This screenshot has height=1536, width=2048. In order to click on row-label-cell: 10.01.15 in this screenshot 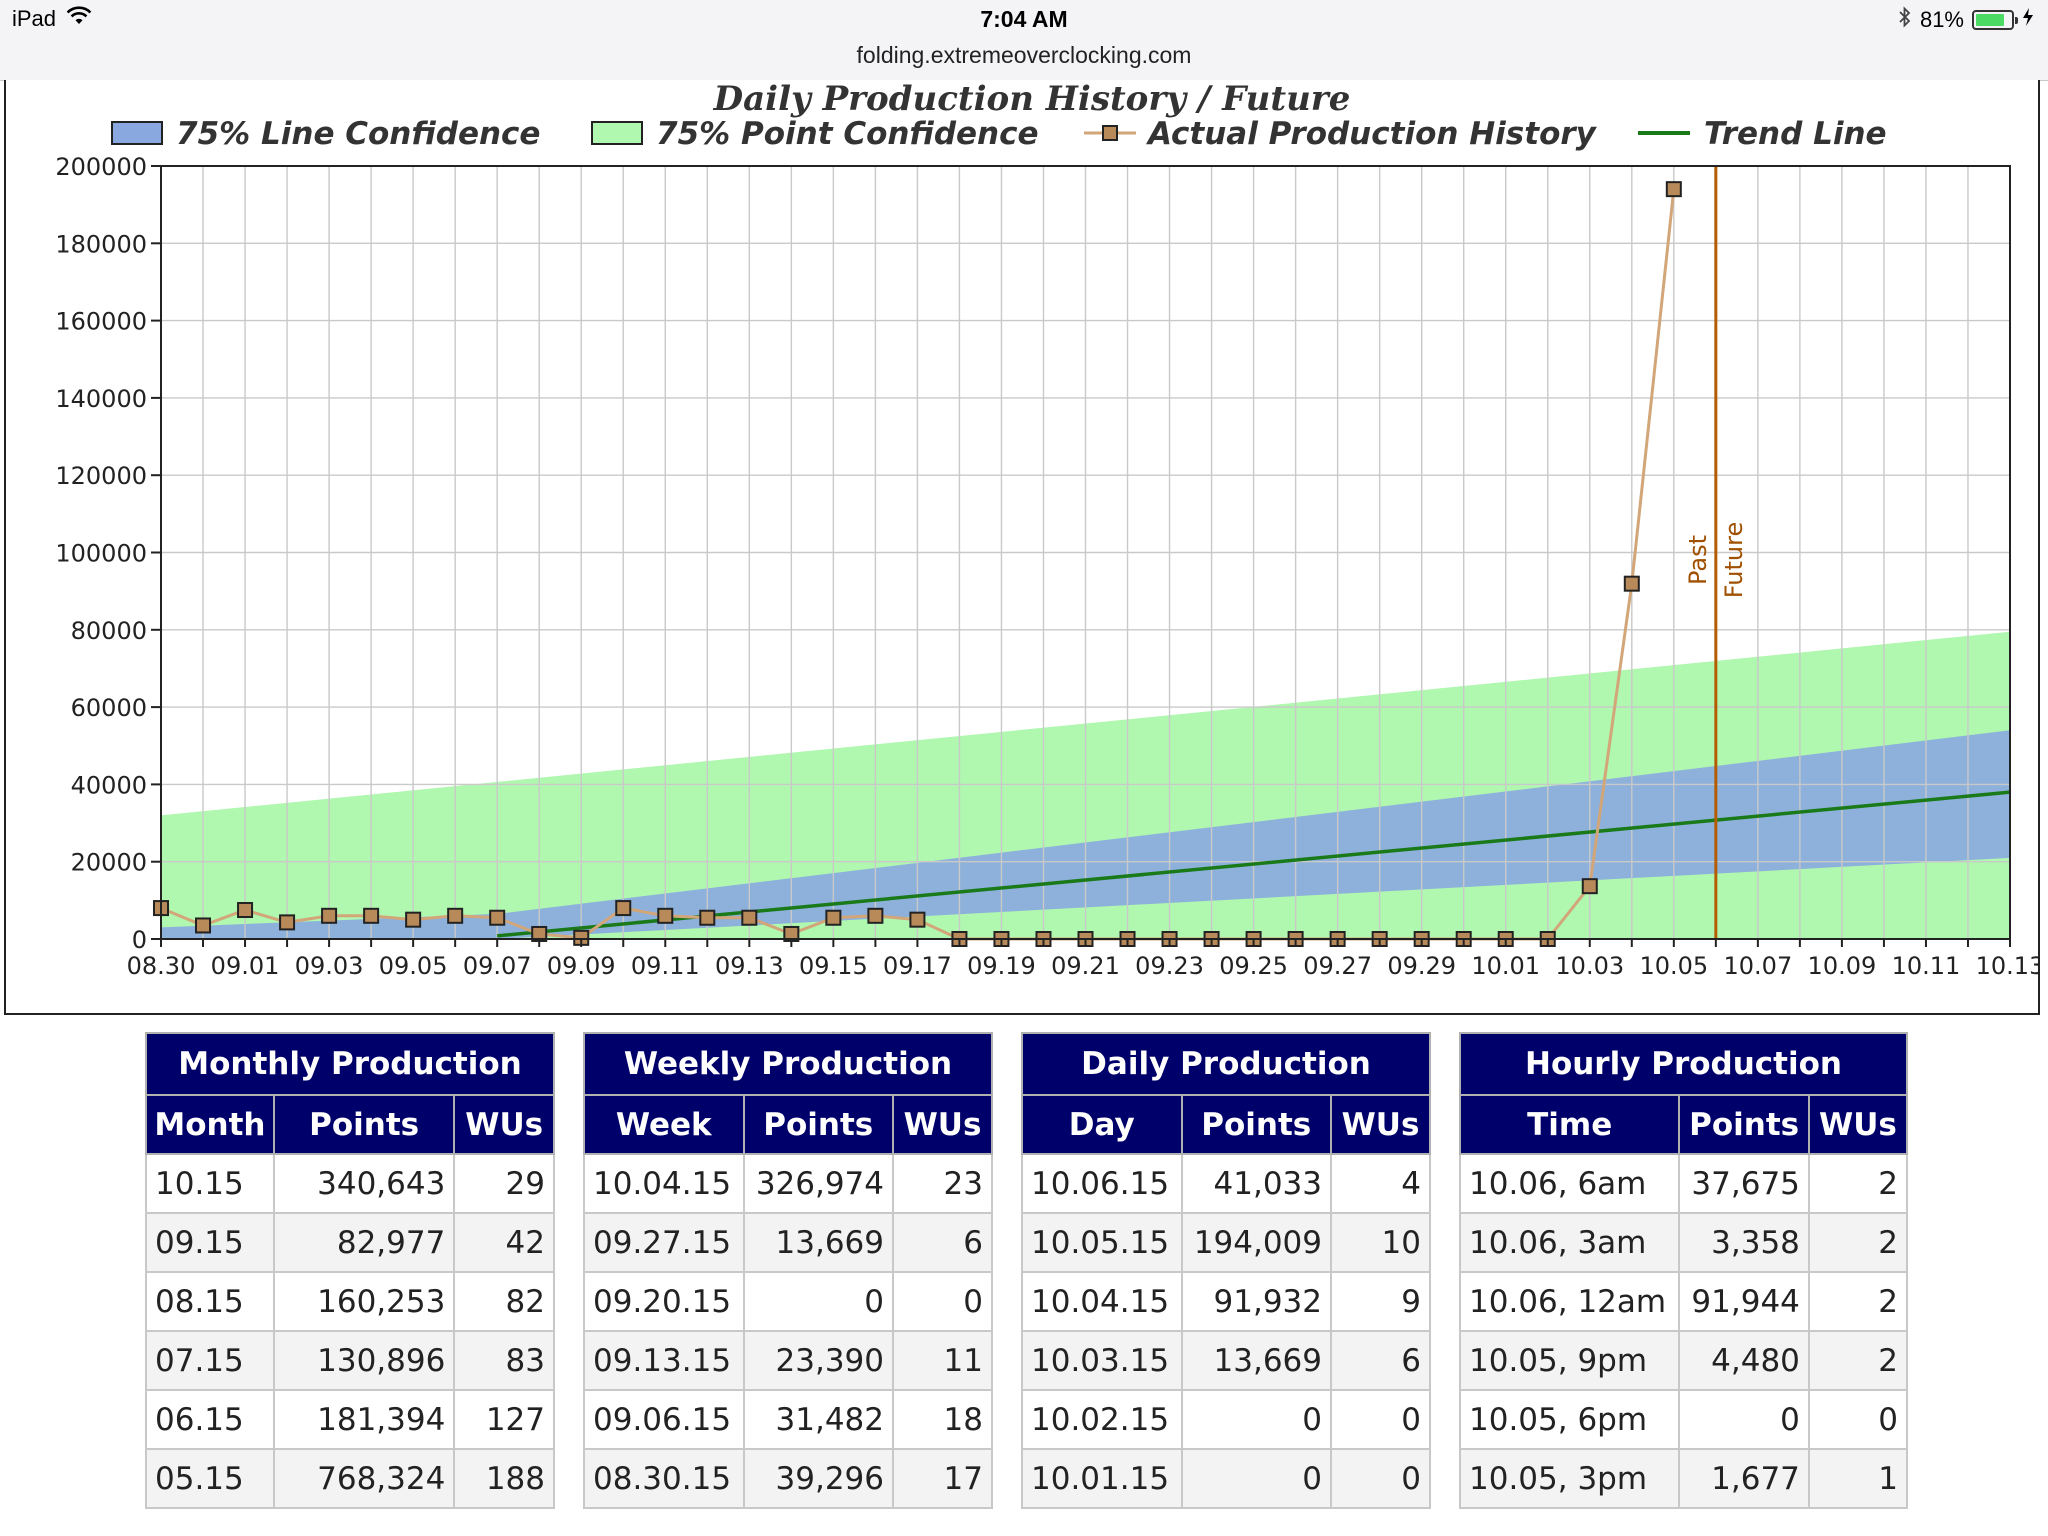, I will do `click(1102, 1478)`.